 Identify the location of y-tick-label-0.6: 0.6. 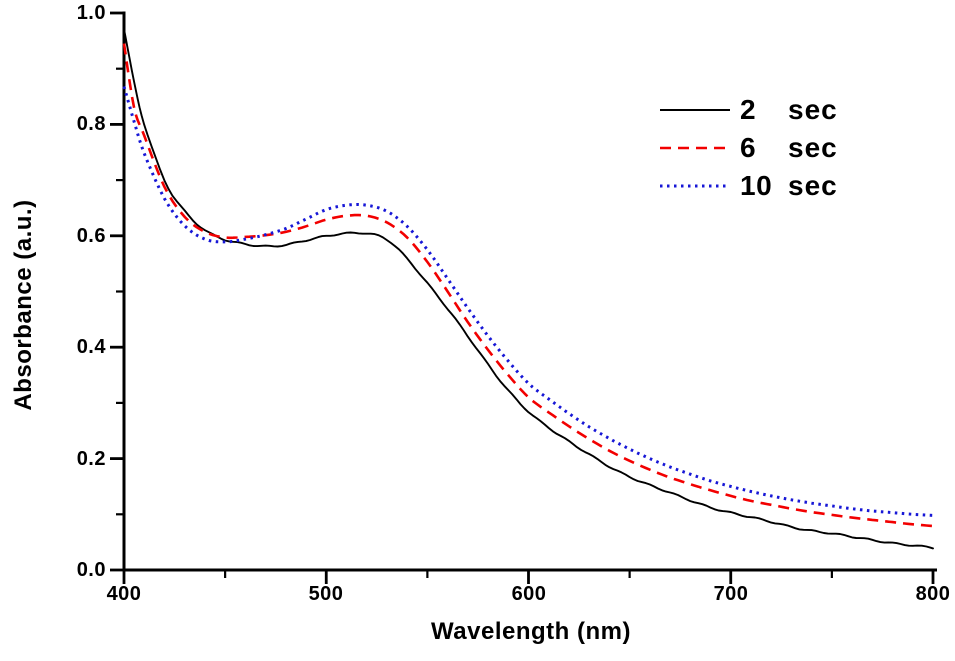
(91, 236).